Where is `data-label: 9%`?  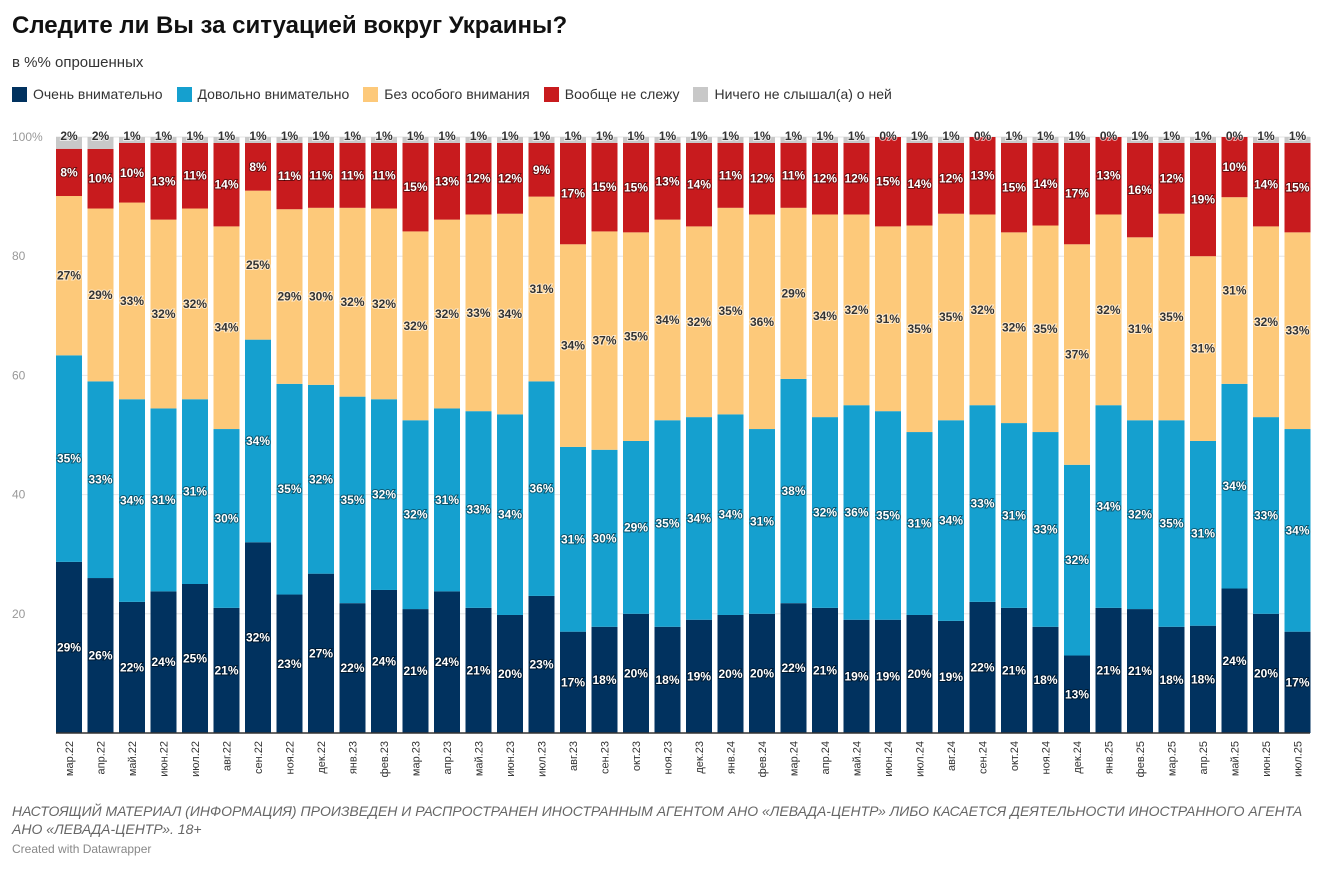 data-label: 9% is located at coordinates (542, 170).